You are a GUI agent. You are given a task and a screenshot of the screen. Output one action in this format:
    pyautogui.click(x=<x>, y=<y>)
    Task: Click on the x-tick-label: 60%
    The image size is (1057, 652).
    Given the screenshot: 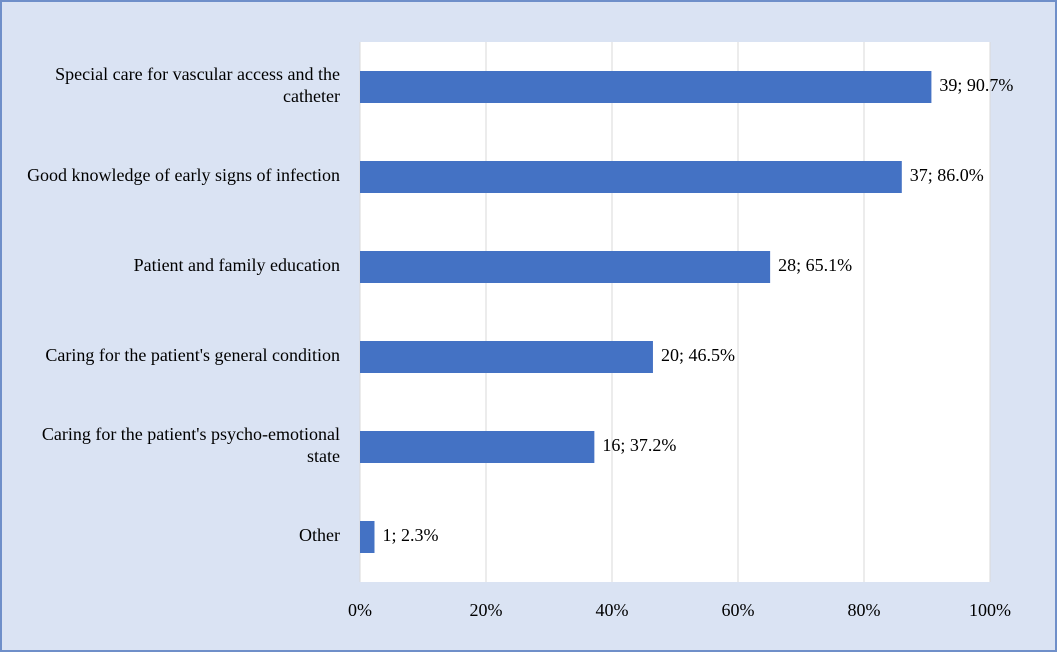 What is the action you would take?
    pyautogui.click(x=738, y=610)
    